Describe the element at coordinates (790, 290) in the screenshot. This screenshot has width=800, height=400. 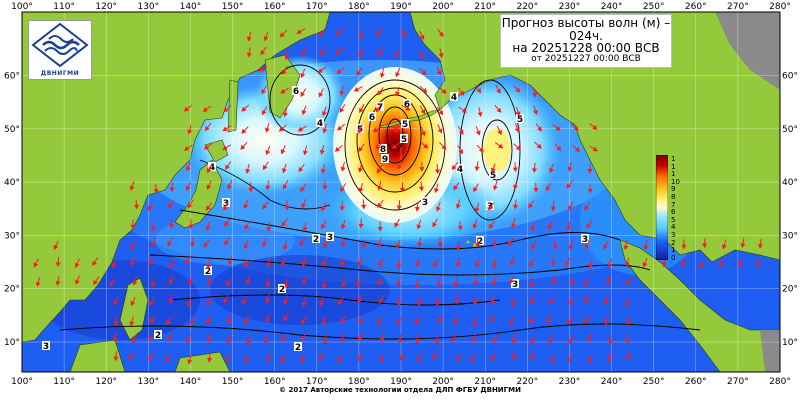
I see `latitude-label: 20°` at that location.